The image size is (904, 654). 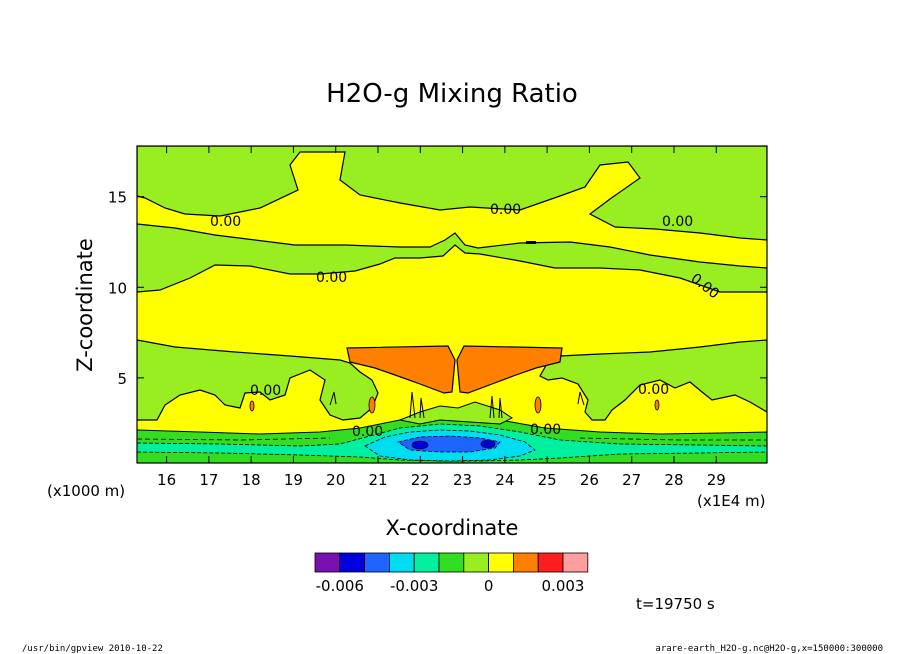 I want to click on x-tick-label: 16, so click(x=166, y=480).